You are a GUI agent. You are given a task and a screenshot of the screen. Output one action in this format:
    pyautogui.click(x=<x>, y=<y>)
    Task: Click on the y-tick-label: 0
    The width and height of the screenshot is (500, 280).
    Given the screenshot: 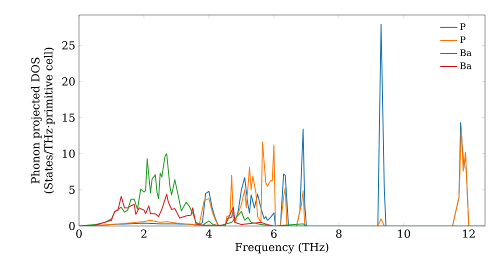 What is the action you would take?
    pyautogui.click(x=72, y=226)
    